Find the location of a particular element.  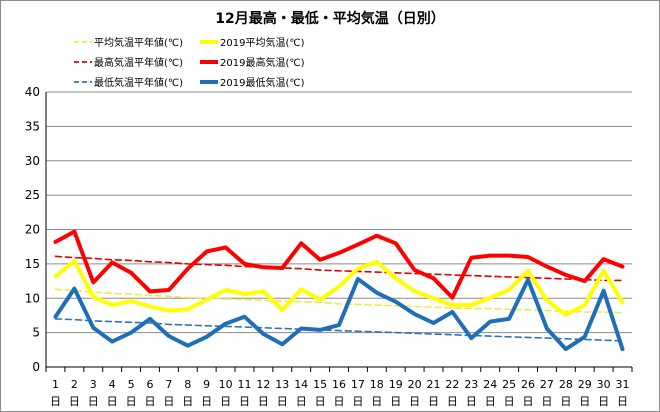

y-tick-label: 40 is located at coordinates (32, 92).